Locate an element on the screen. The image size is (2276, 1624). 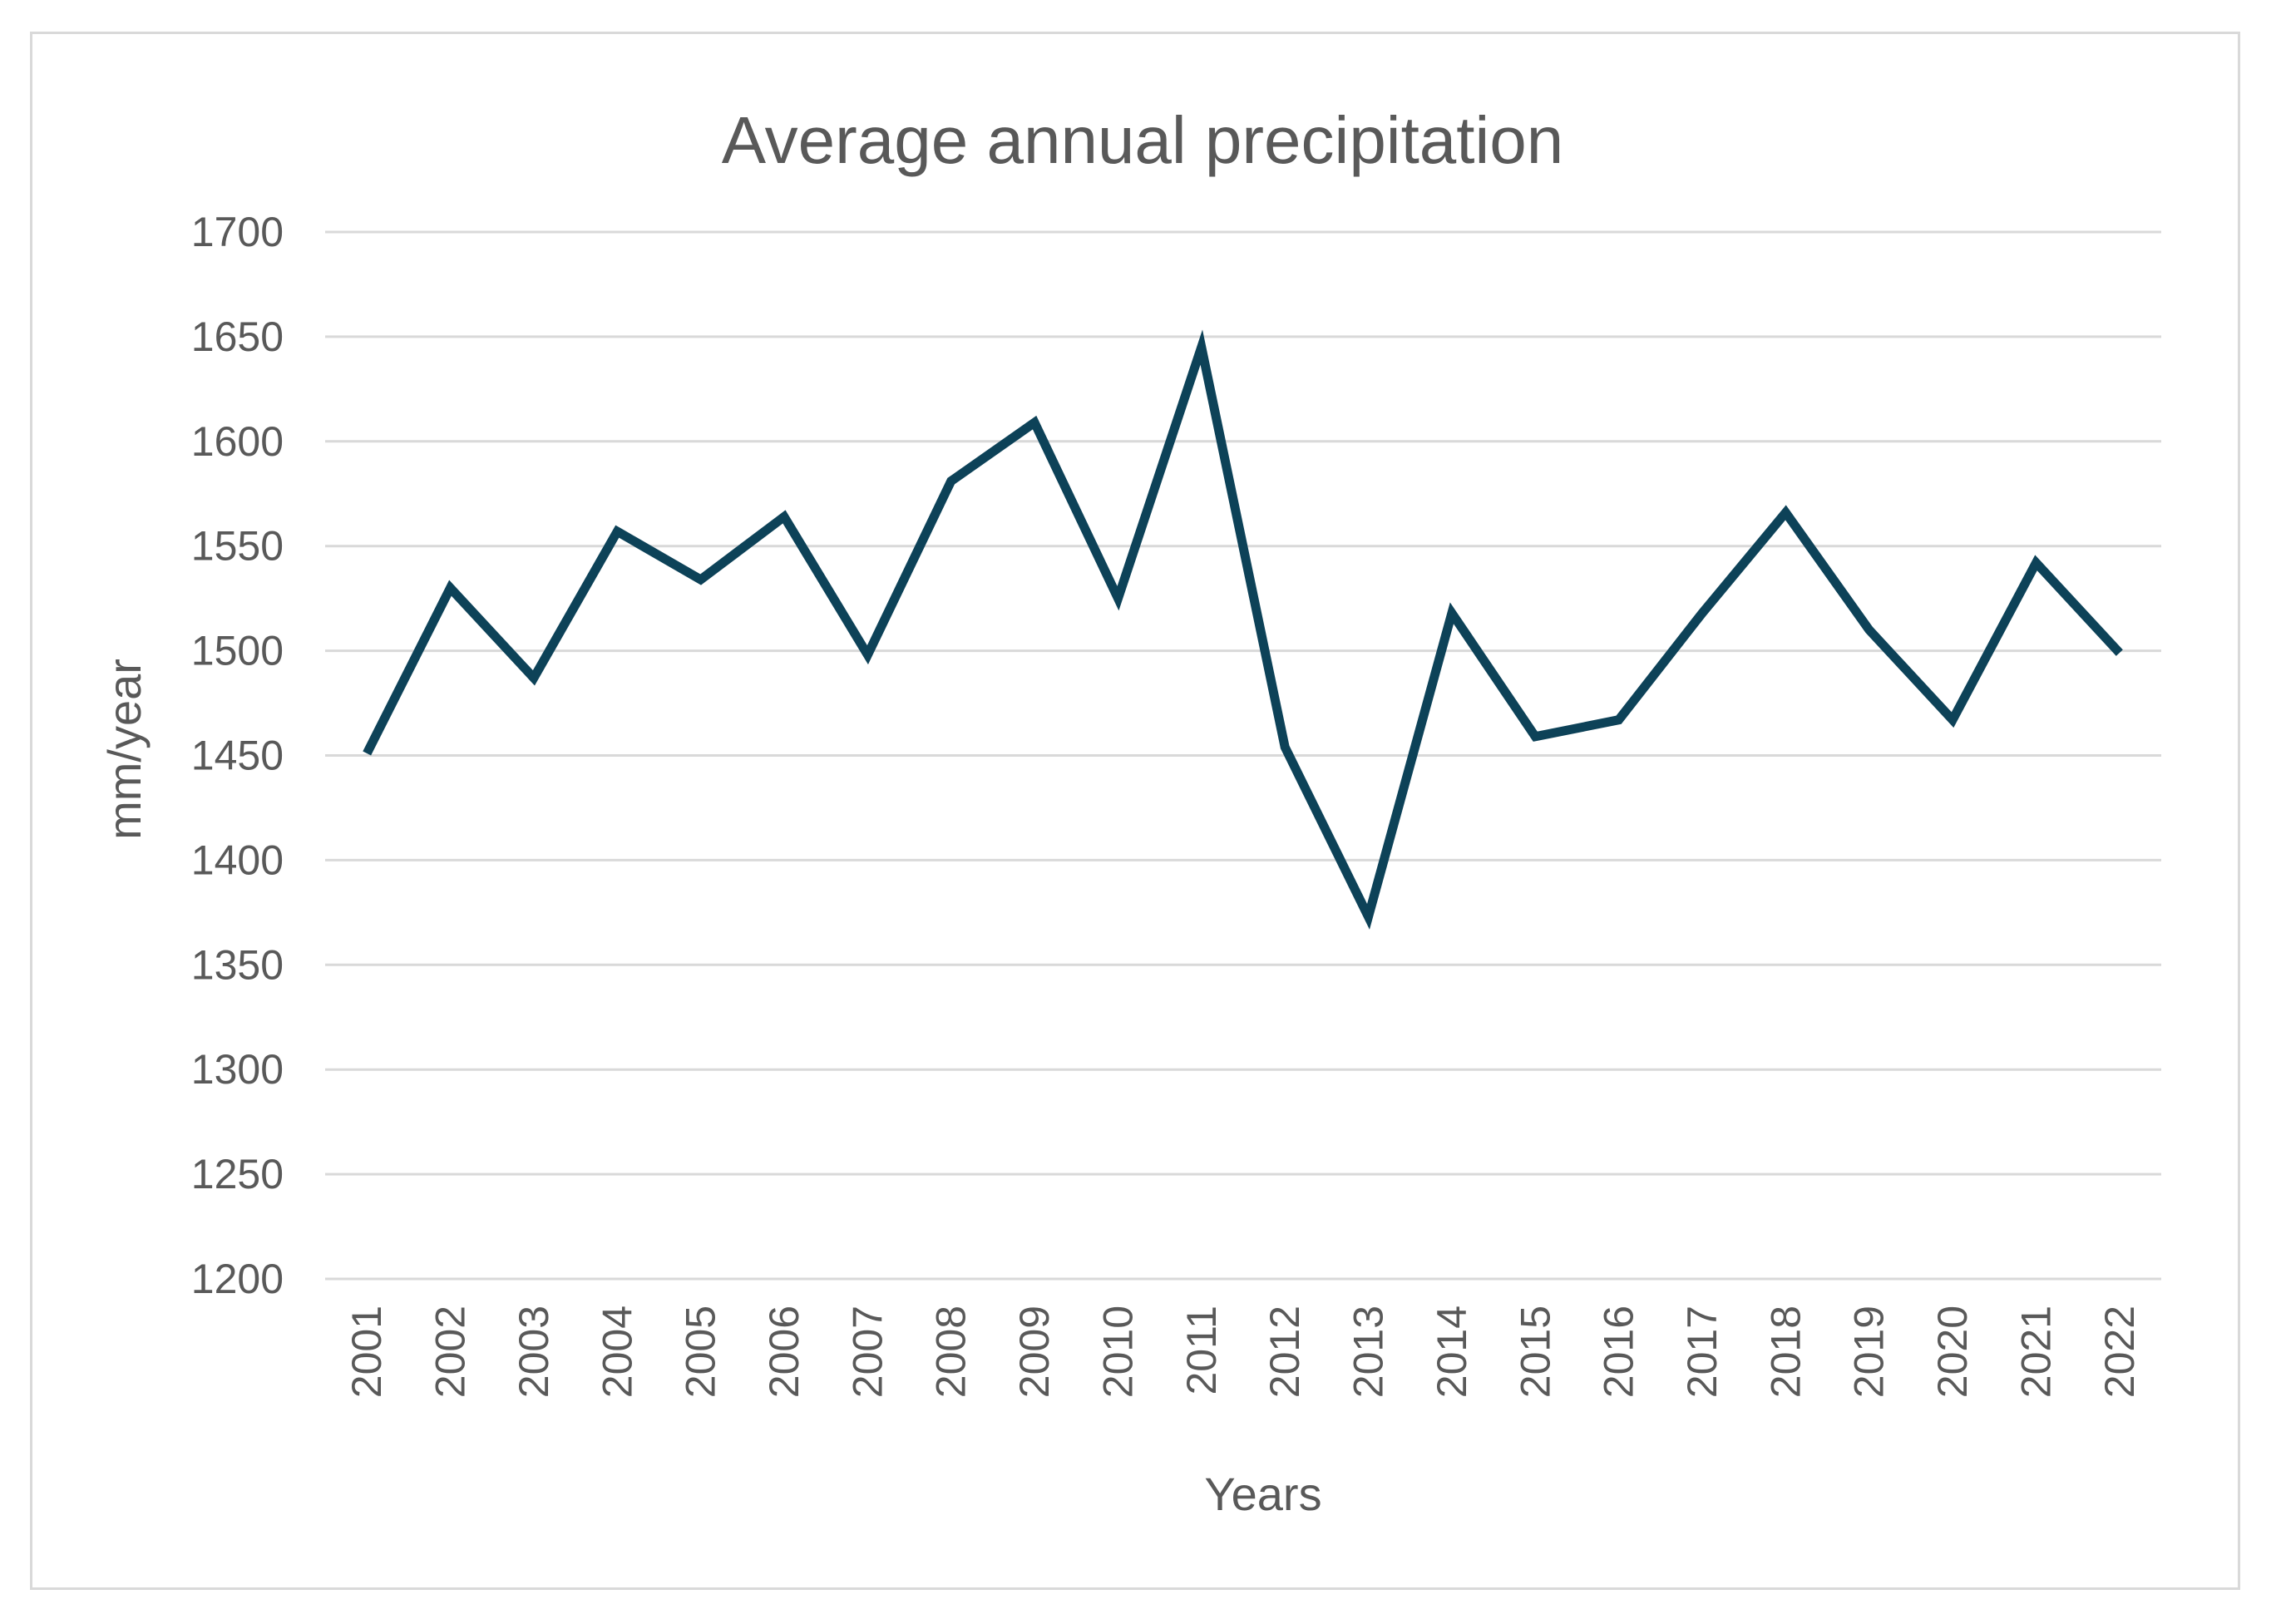
x-tick-label: 2011 is located at coordinates (1201, 1350).